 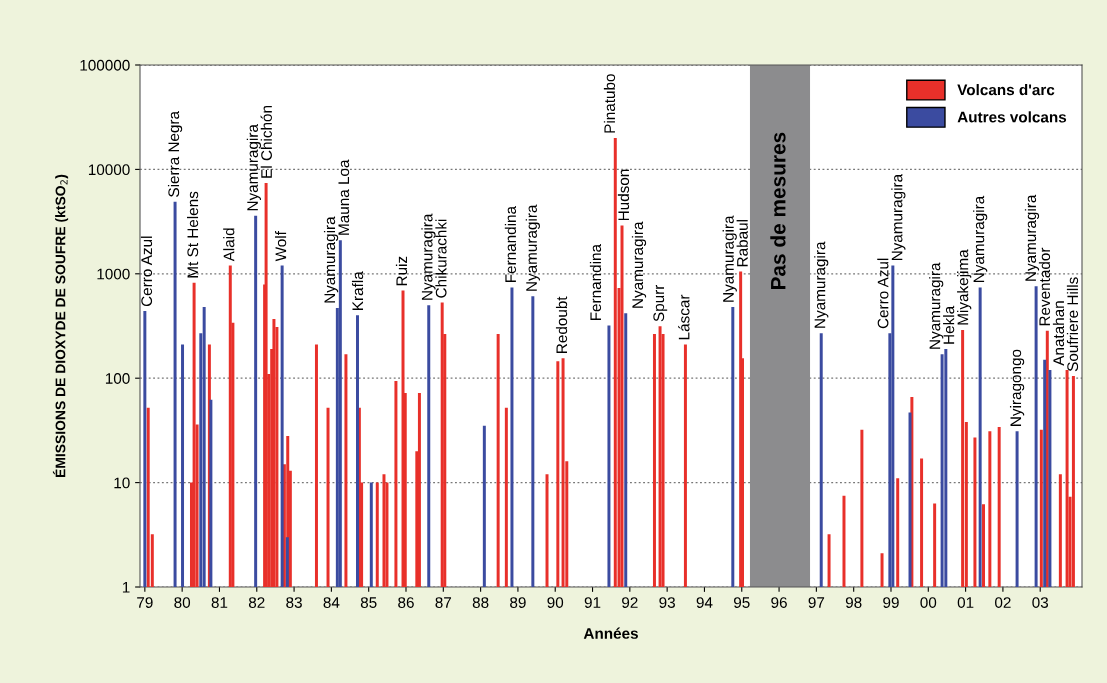 I want to click on x-tick-label: 90, so click(x=555, y=602).